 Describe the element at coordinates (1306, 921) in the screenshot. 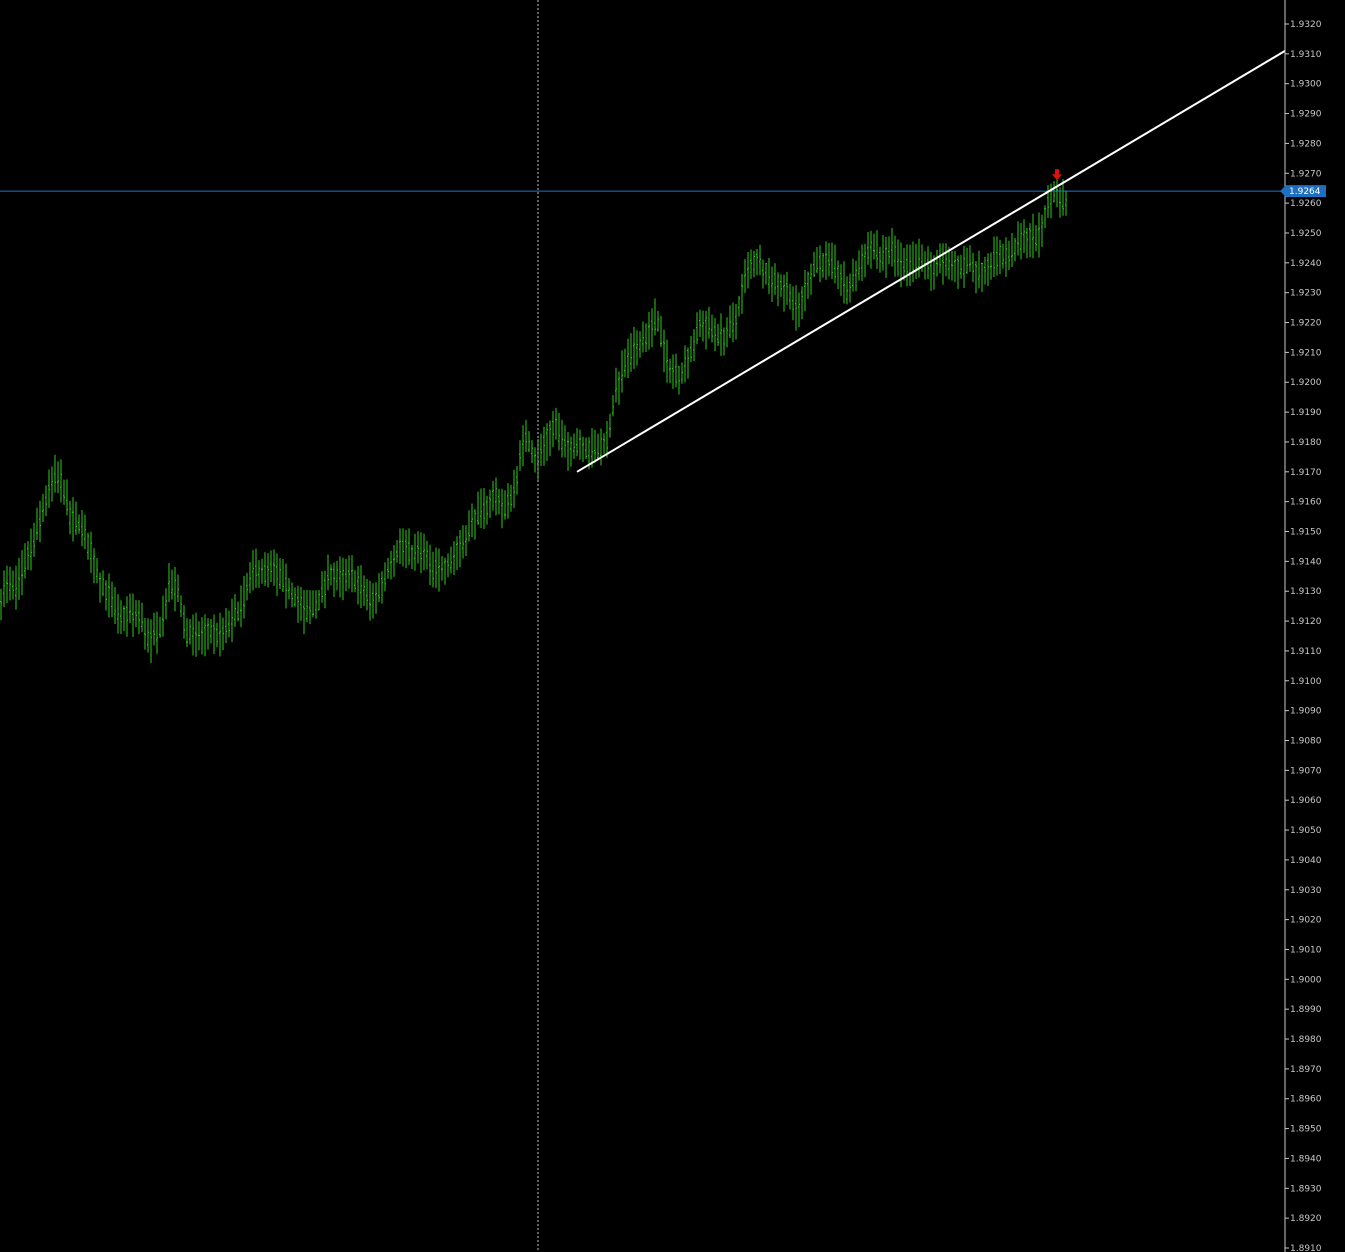

I see `price-axis-label: 1.9020` at that location.